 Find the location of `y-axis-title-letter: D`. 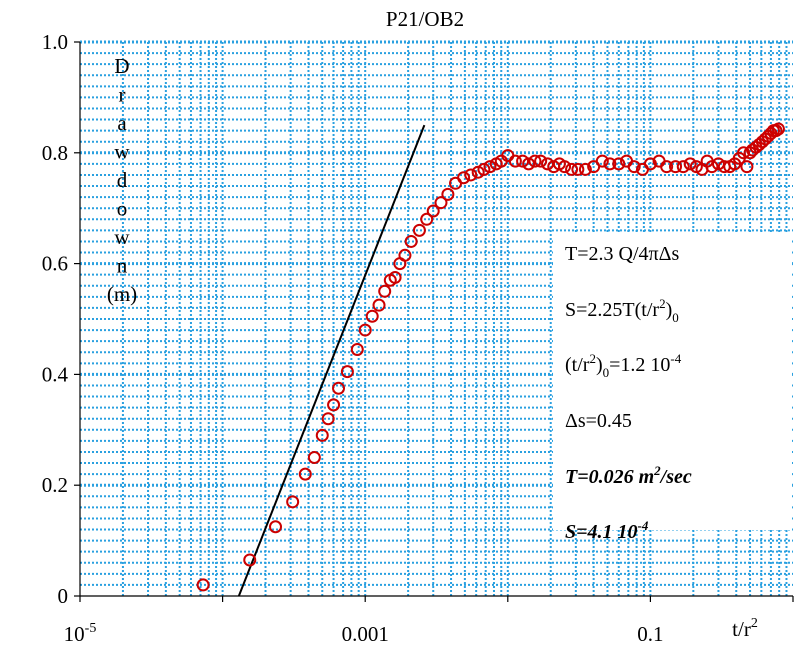

y-axis-title-letter: D is located at coordinates (121, 66).